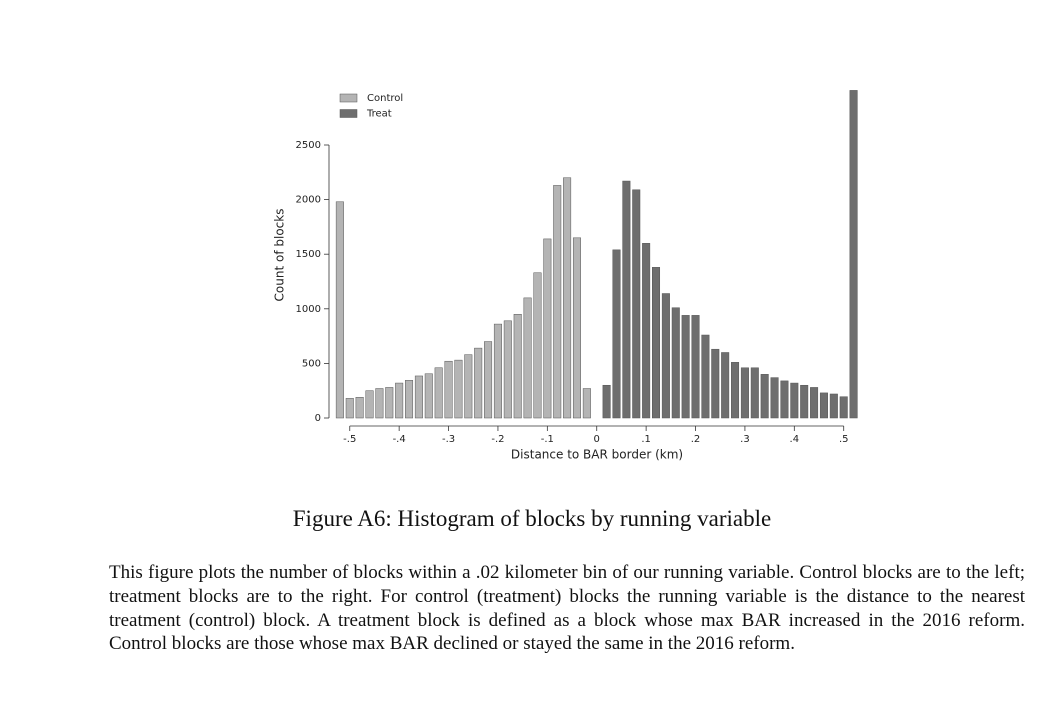  I want to click on legend-label: Treat, so click(379, 114).